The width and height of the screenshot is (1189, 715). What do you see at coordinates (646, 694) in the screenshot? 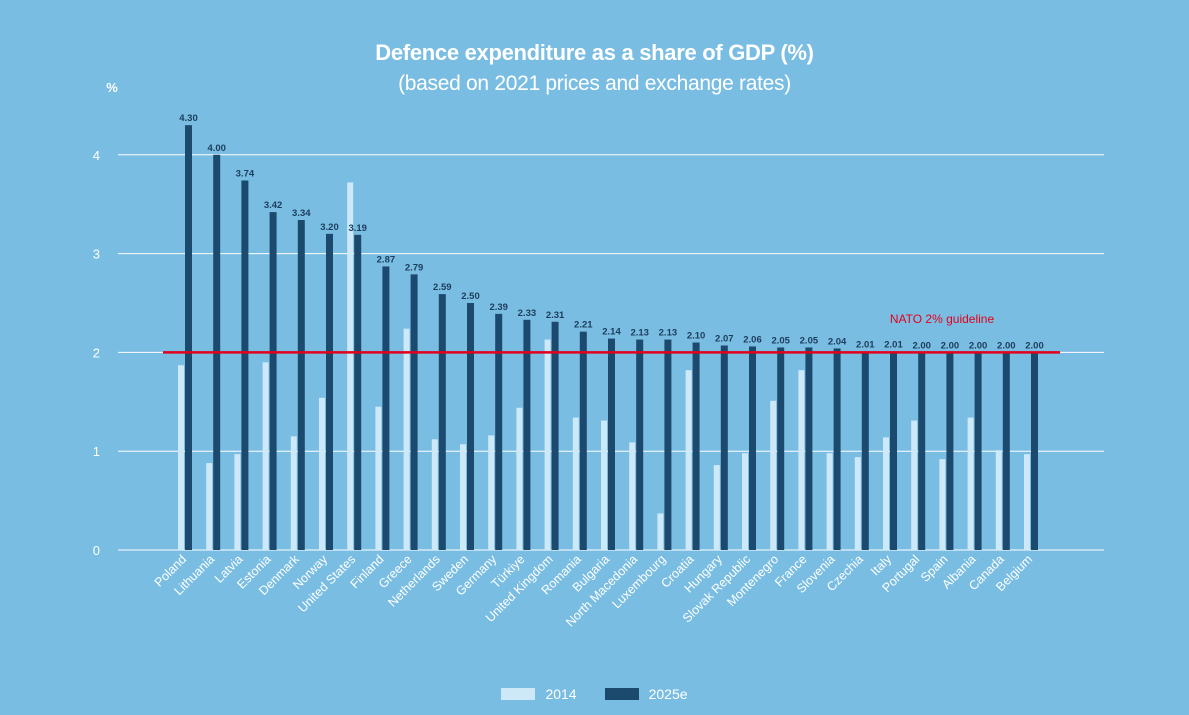
I see `legend-item-2025e: 2025e` at bounding box center [646, 694].